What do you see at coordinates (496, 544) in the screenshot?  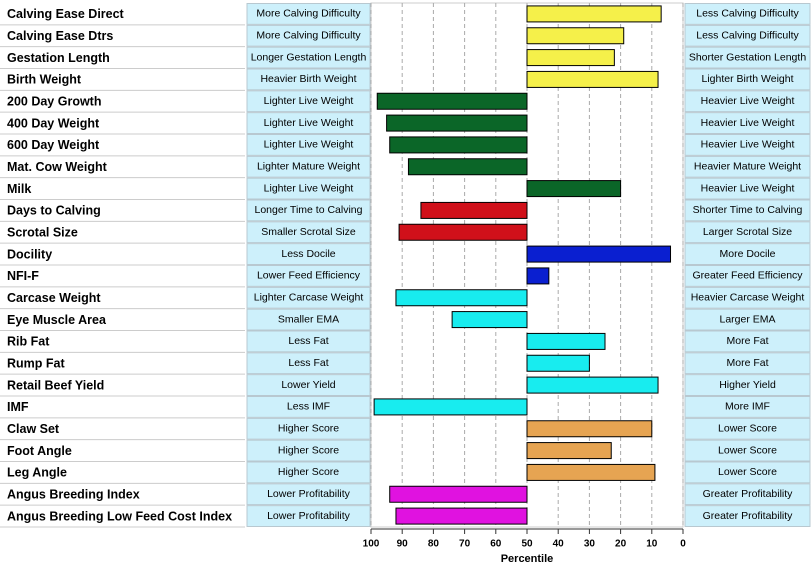 I see `x-tick-label: 60` at bounding box center [496, 544].